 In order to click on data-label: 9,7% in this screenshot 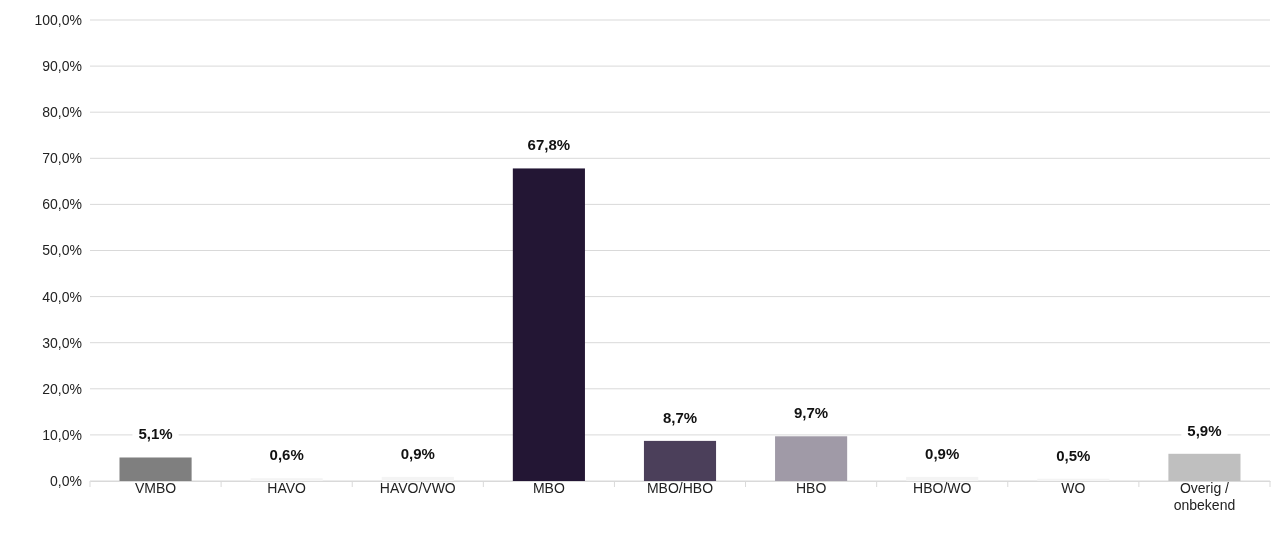, I will do `click(811, 413)`.